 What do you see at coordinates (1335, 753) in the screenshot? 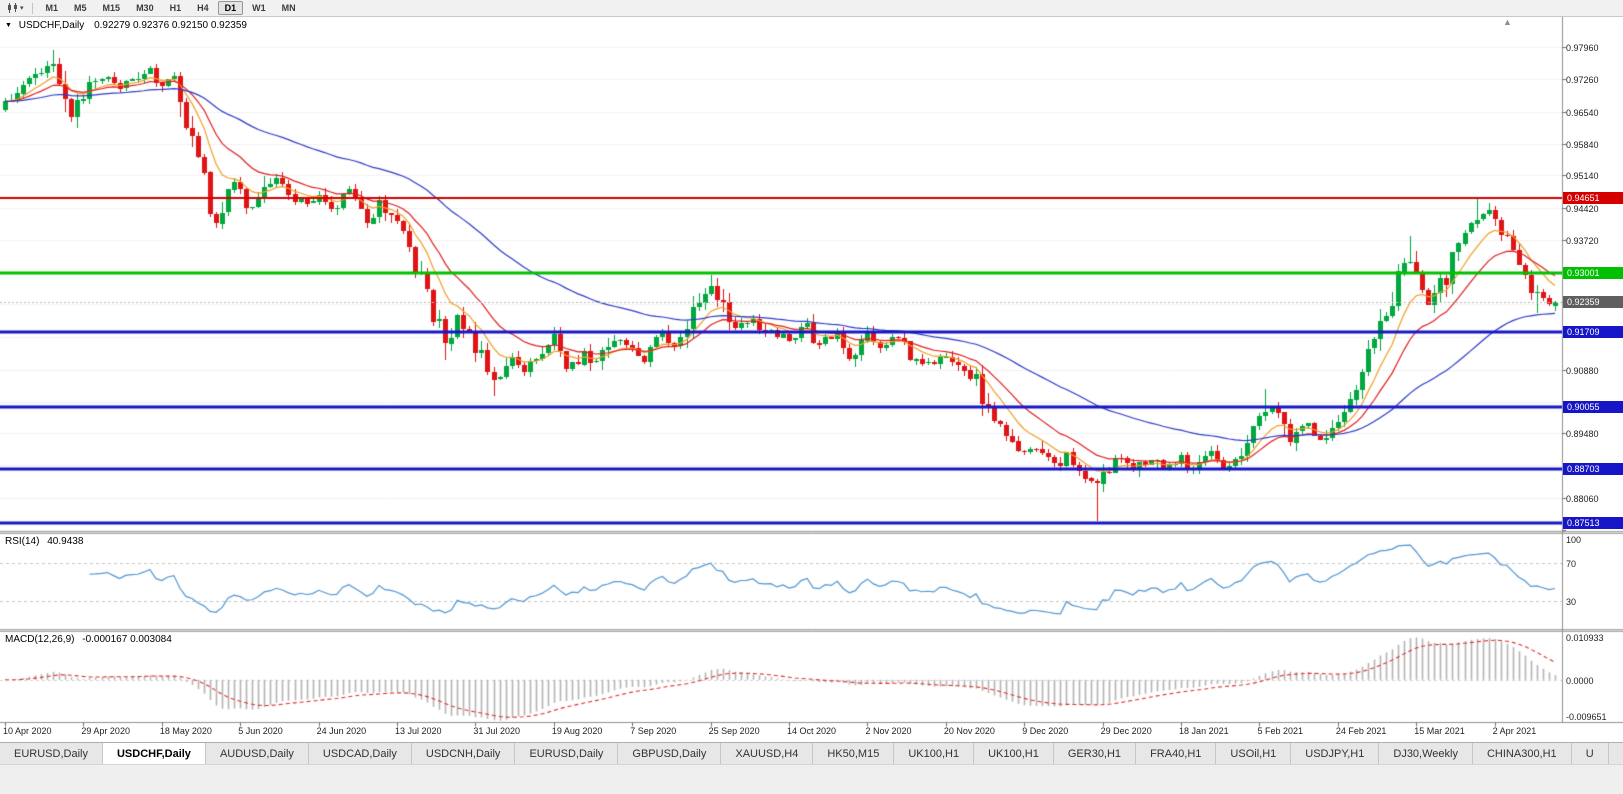
I see `chart-tab: USDJPY,H1` at bounding box center [1335, 753].